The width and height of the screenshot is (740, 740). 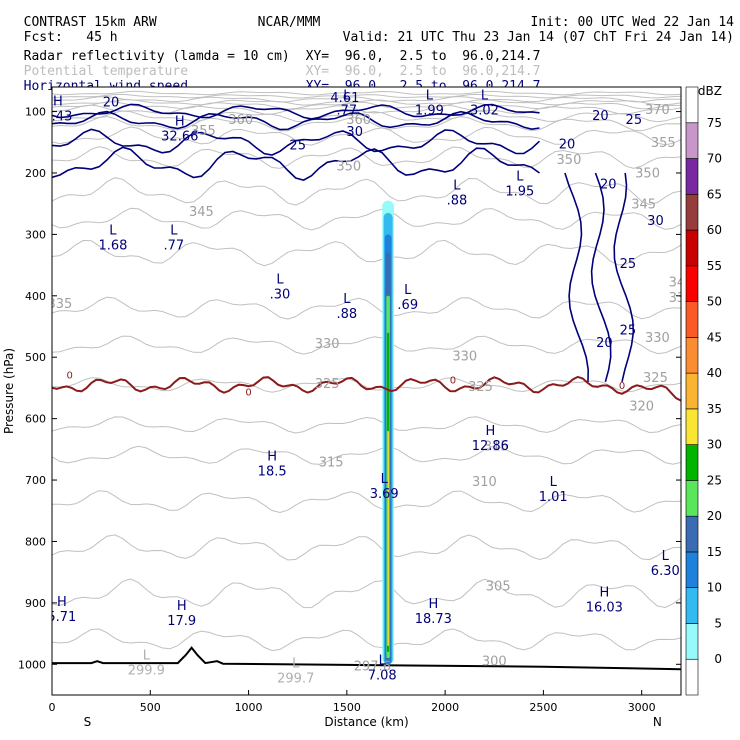 I want to click on colorbar-tick-label: 65, so click(x=714, y=194).